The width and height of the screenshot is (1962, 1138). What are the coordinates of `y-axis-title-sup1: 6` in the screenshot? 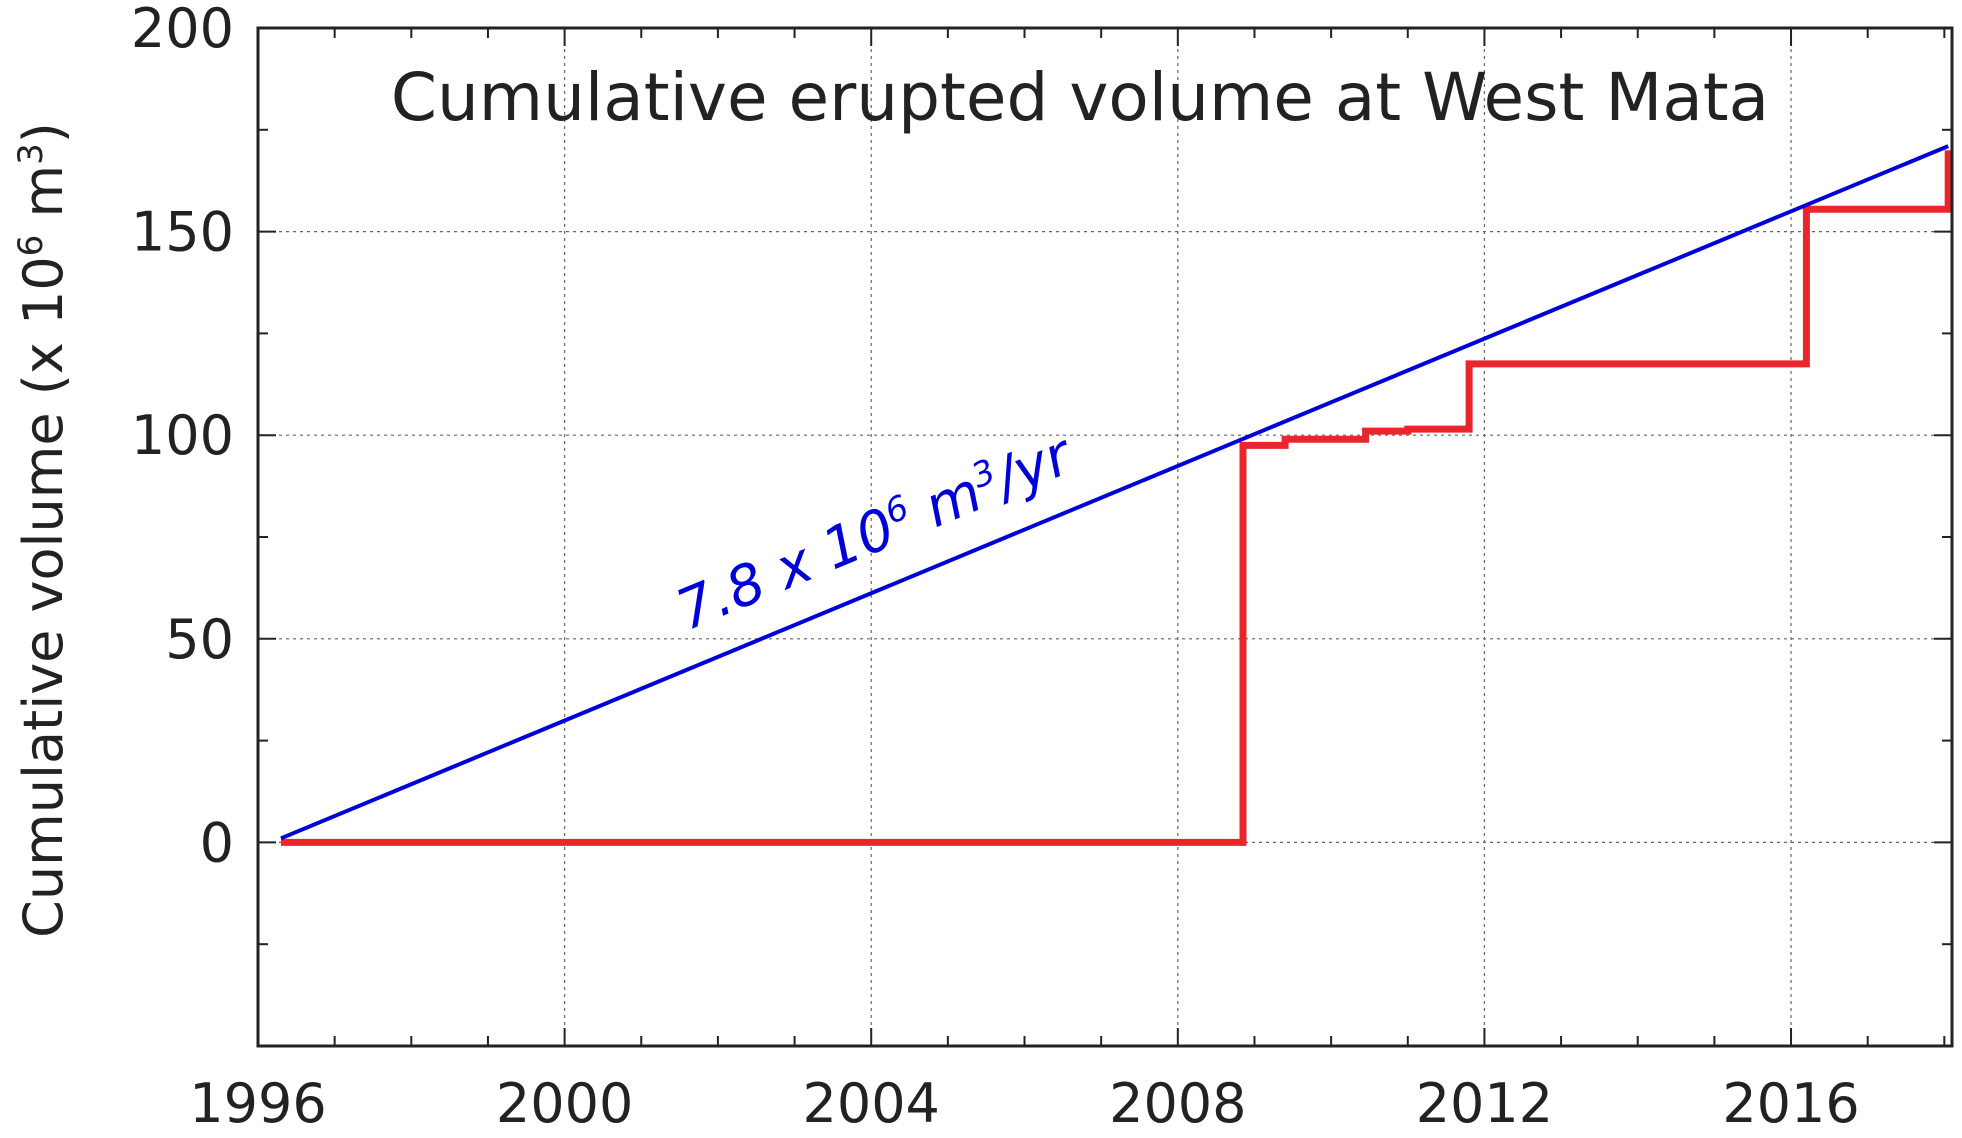 It's located at (31, 246).